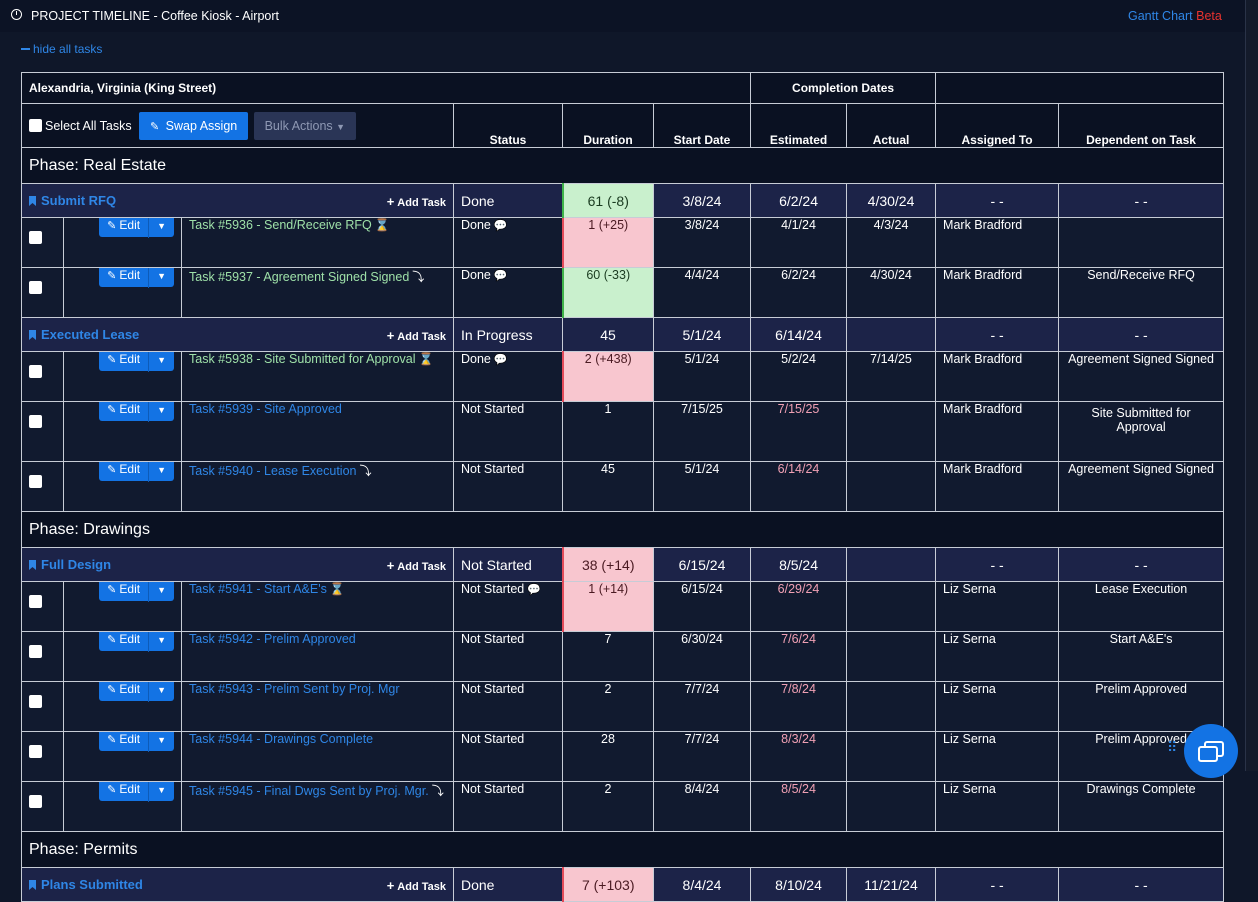 This screenshot has width=1258, height=902. Describe the element at coordinates (799, 656) in the screenshot. I see `task-estimated: 7/6/24` at that location.